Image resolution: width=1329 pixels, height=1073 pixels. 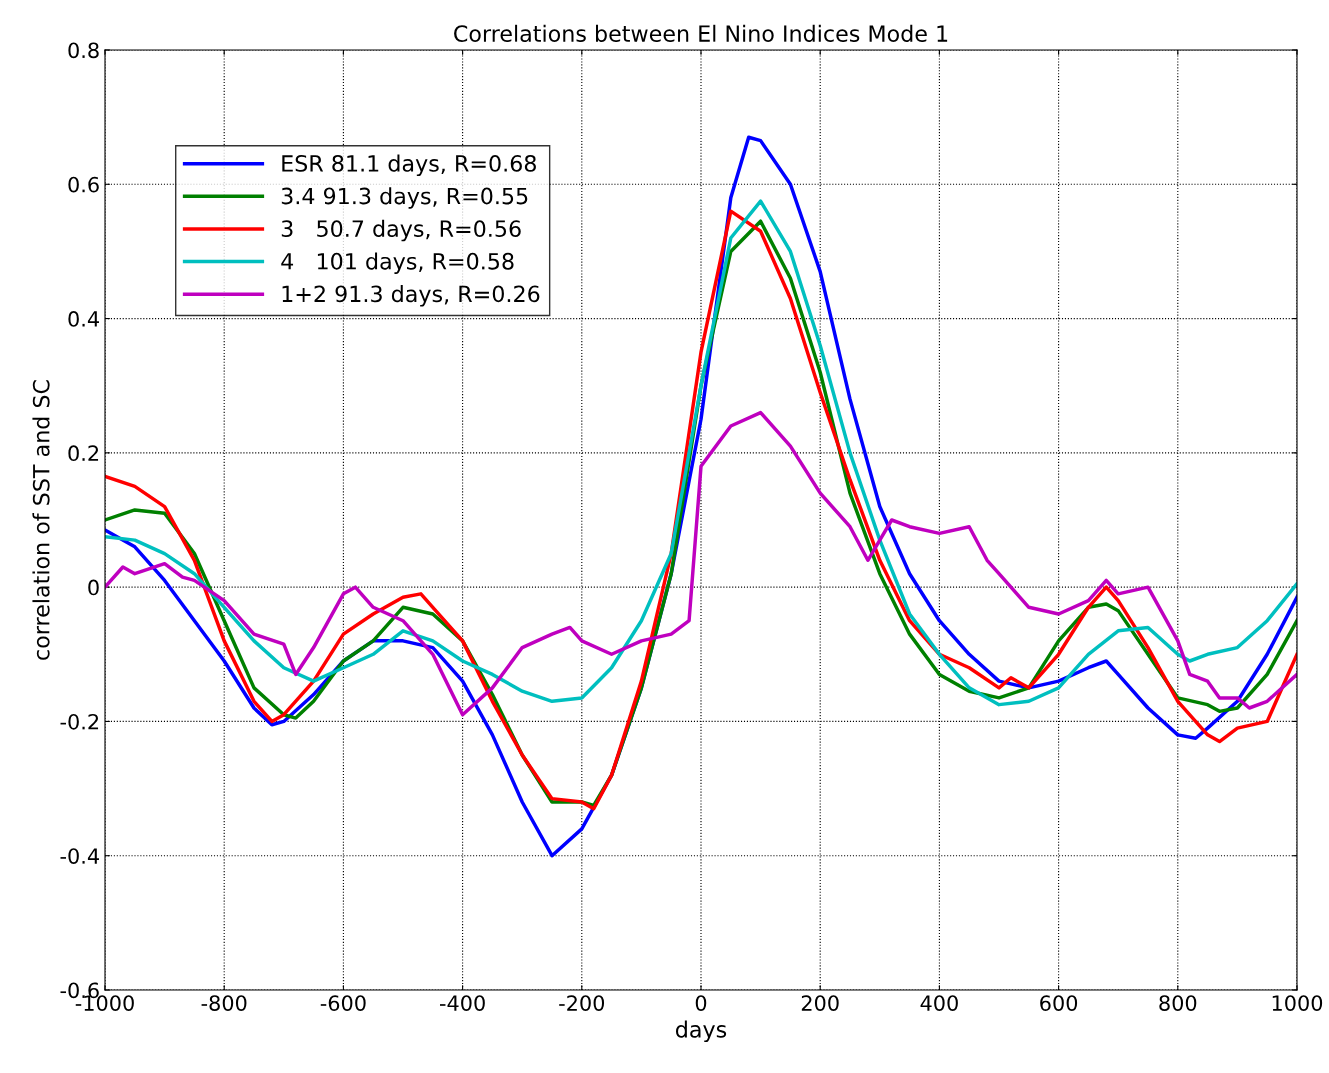 What do you see at coordinates (701, 1003) in the screenshot?
I see `x-tick-label: 0` at bounding box center [701, 1003].